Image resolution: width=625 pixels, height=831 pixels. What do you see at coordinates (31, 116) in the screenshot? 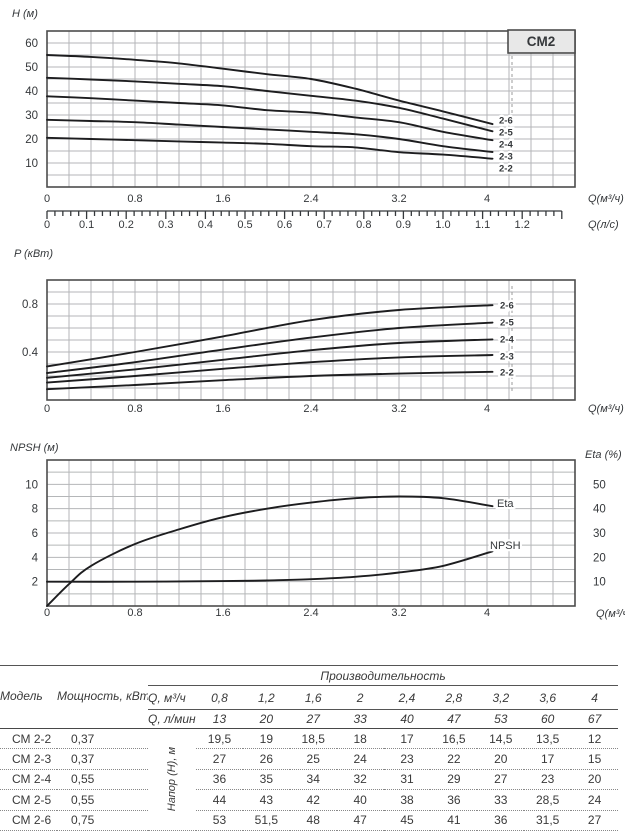
I see `y-tick-label: 30` at bounding box center [31, 116].